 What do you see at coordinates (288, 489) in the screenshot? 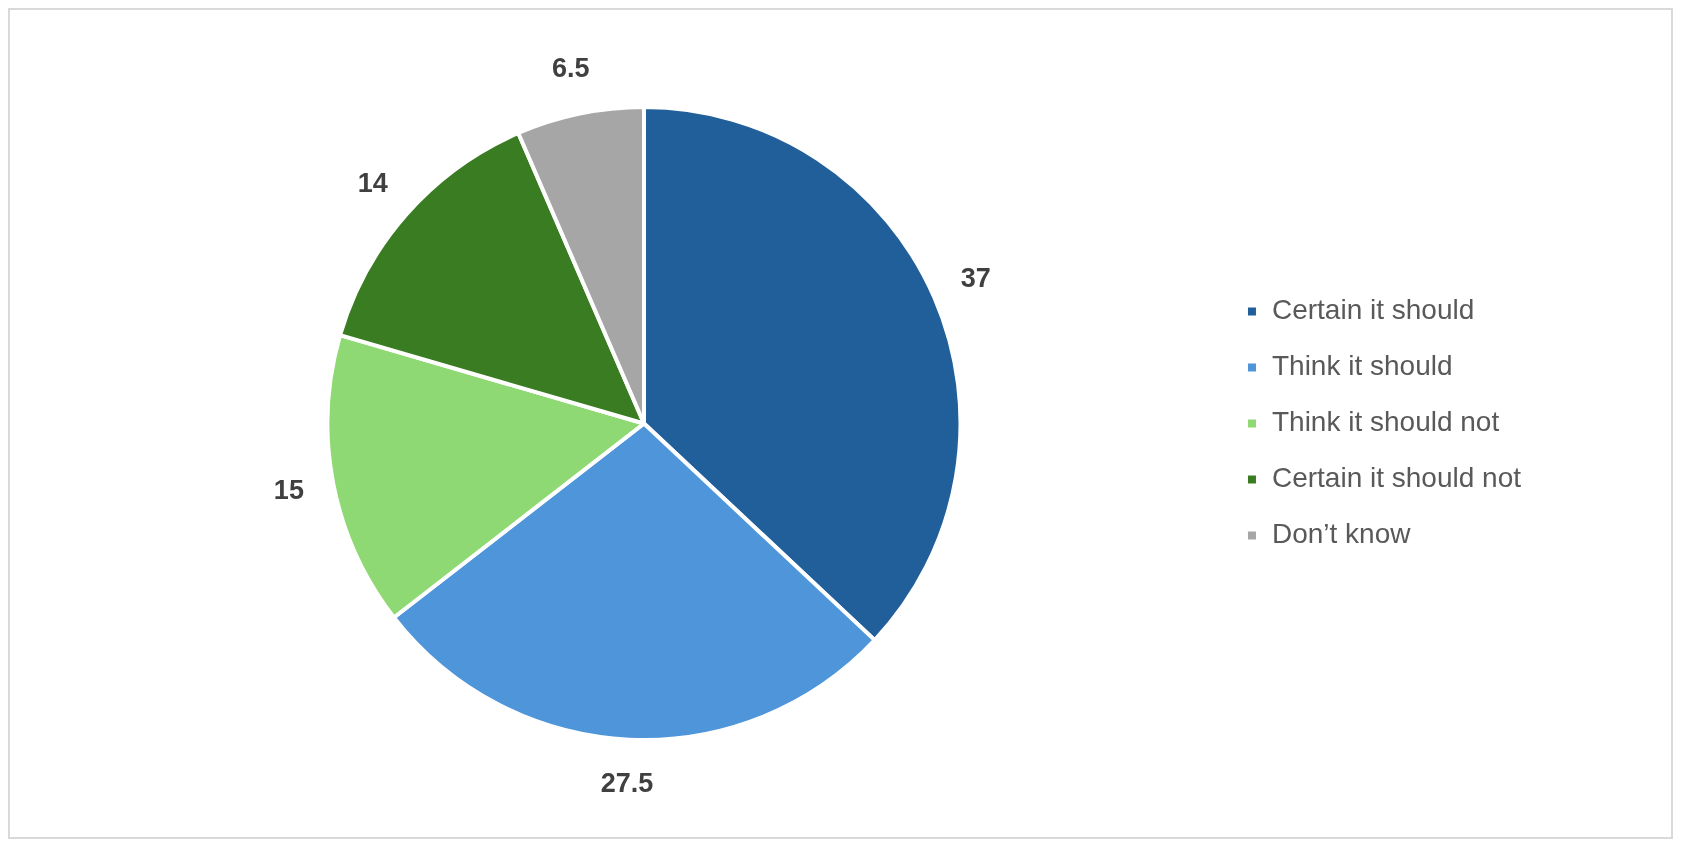
I see `data-label: 15` at bounding box center [288, 489].